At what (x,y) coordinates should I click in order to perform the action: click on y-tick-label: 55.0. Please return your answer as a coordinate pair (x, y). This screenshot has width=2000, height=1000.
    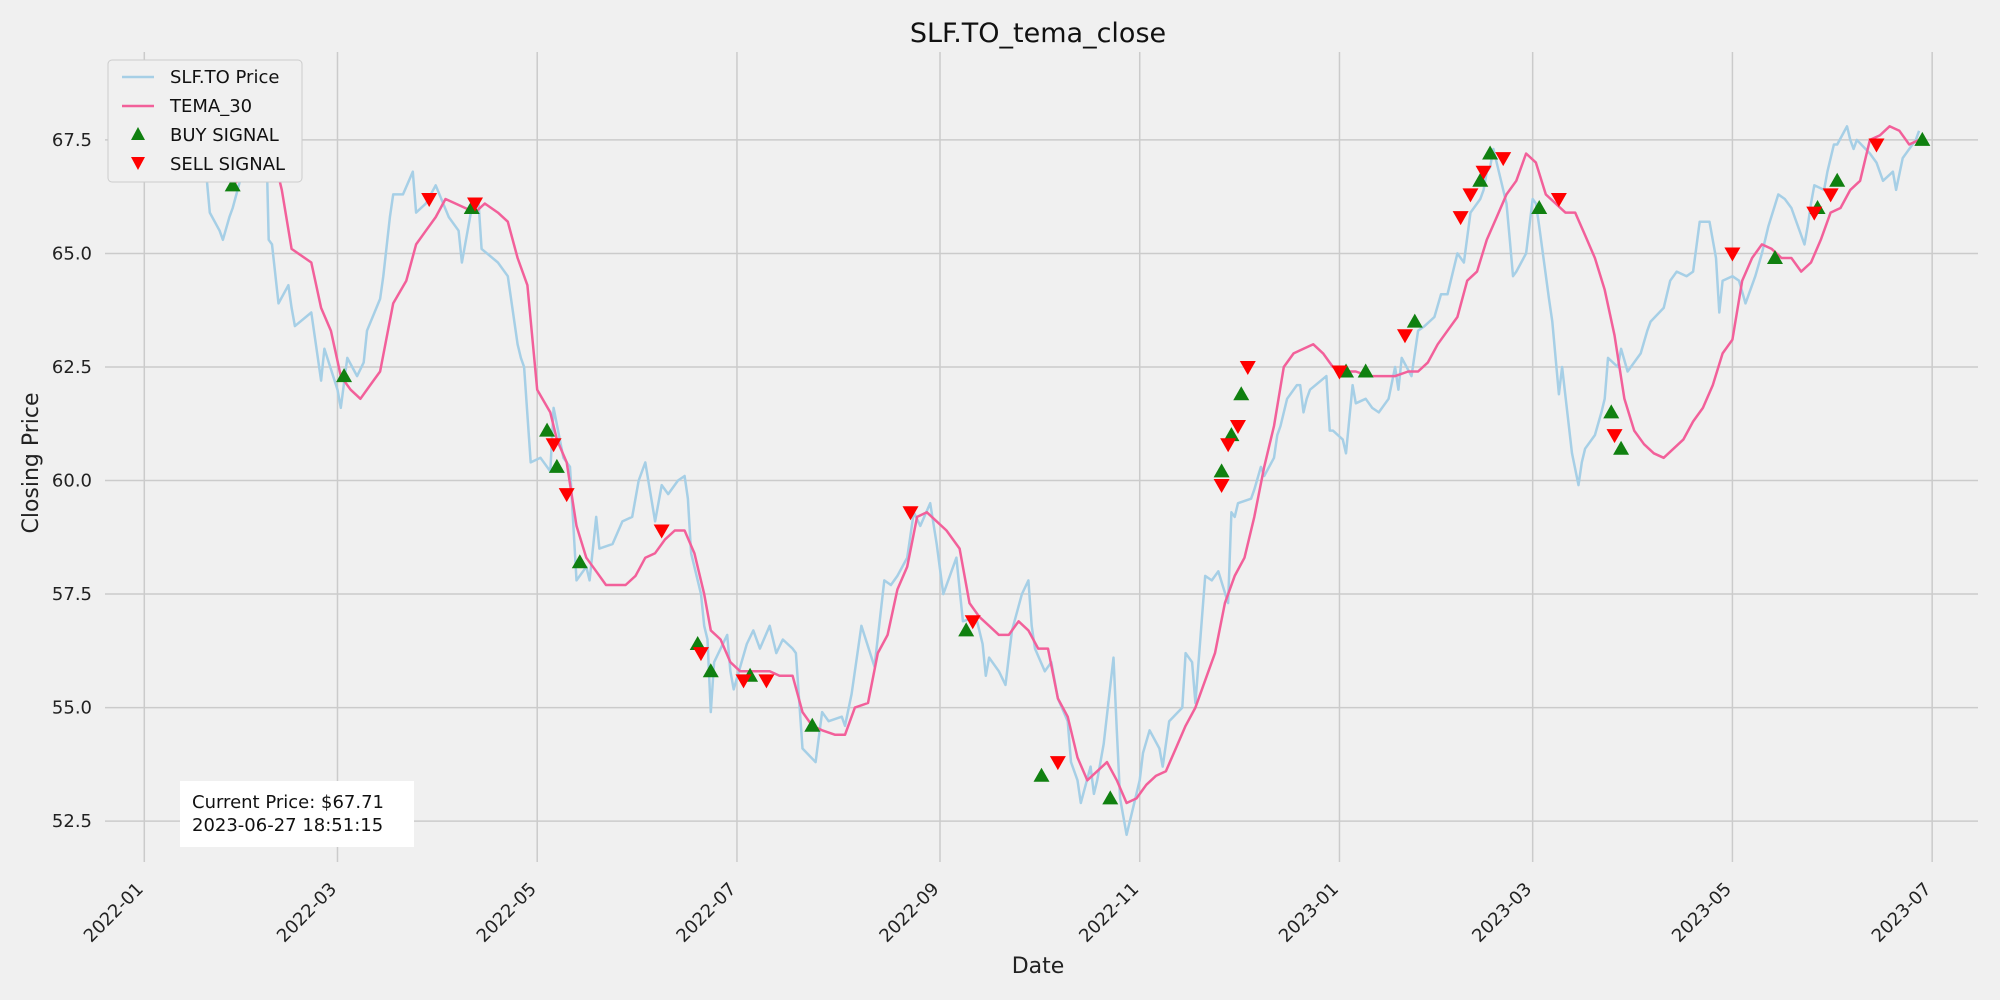
    Looking at the image, I should click on (72, 708).